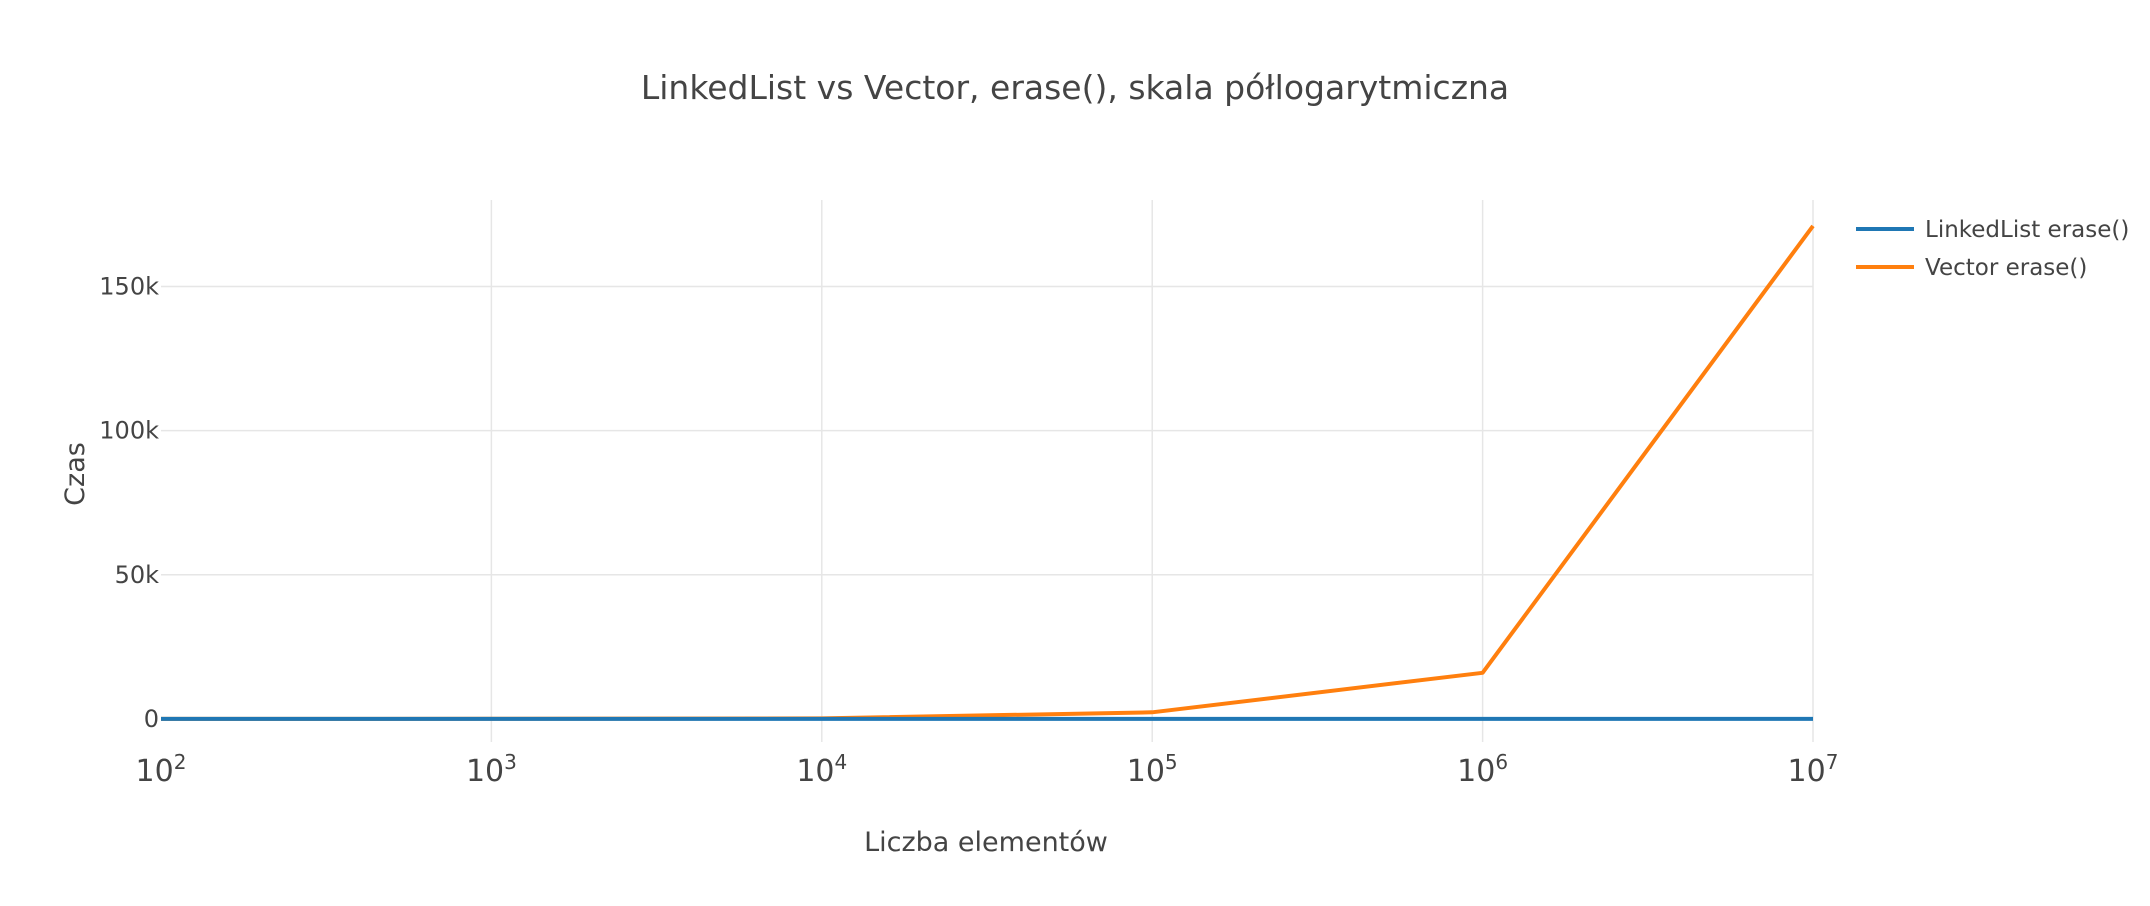 Image resolution: width=2150 pixels, height=906 pixels. I want to click on x-tick-exponent: 2, so click(180, 762).